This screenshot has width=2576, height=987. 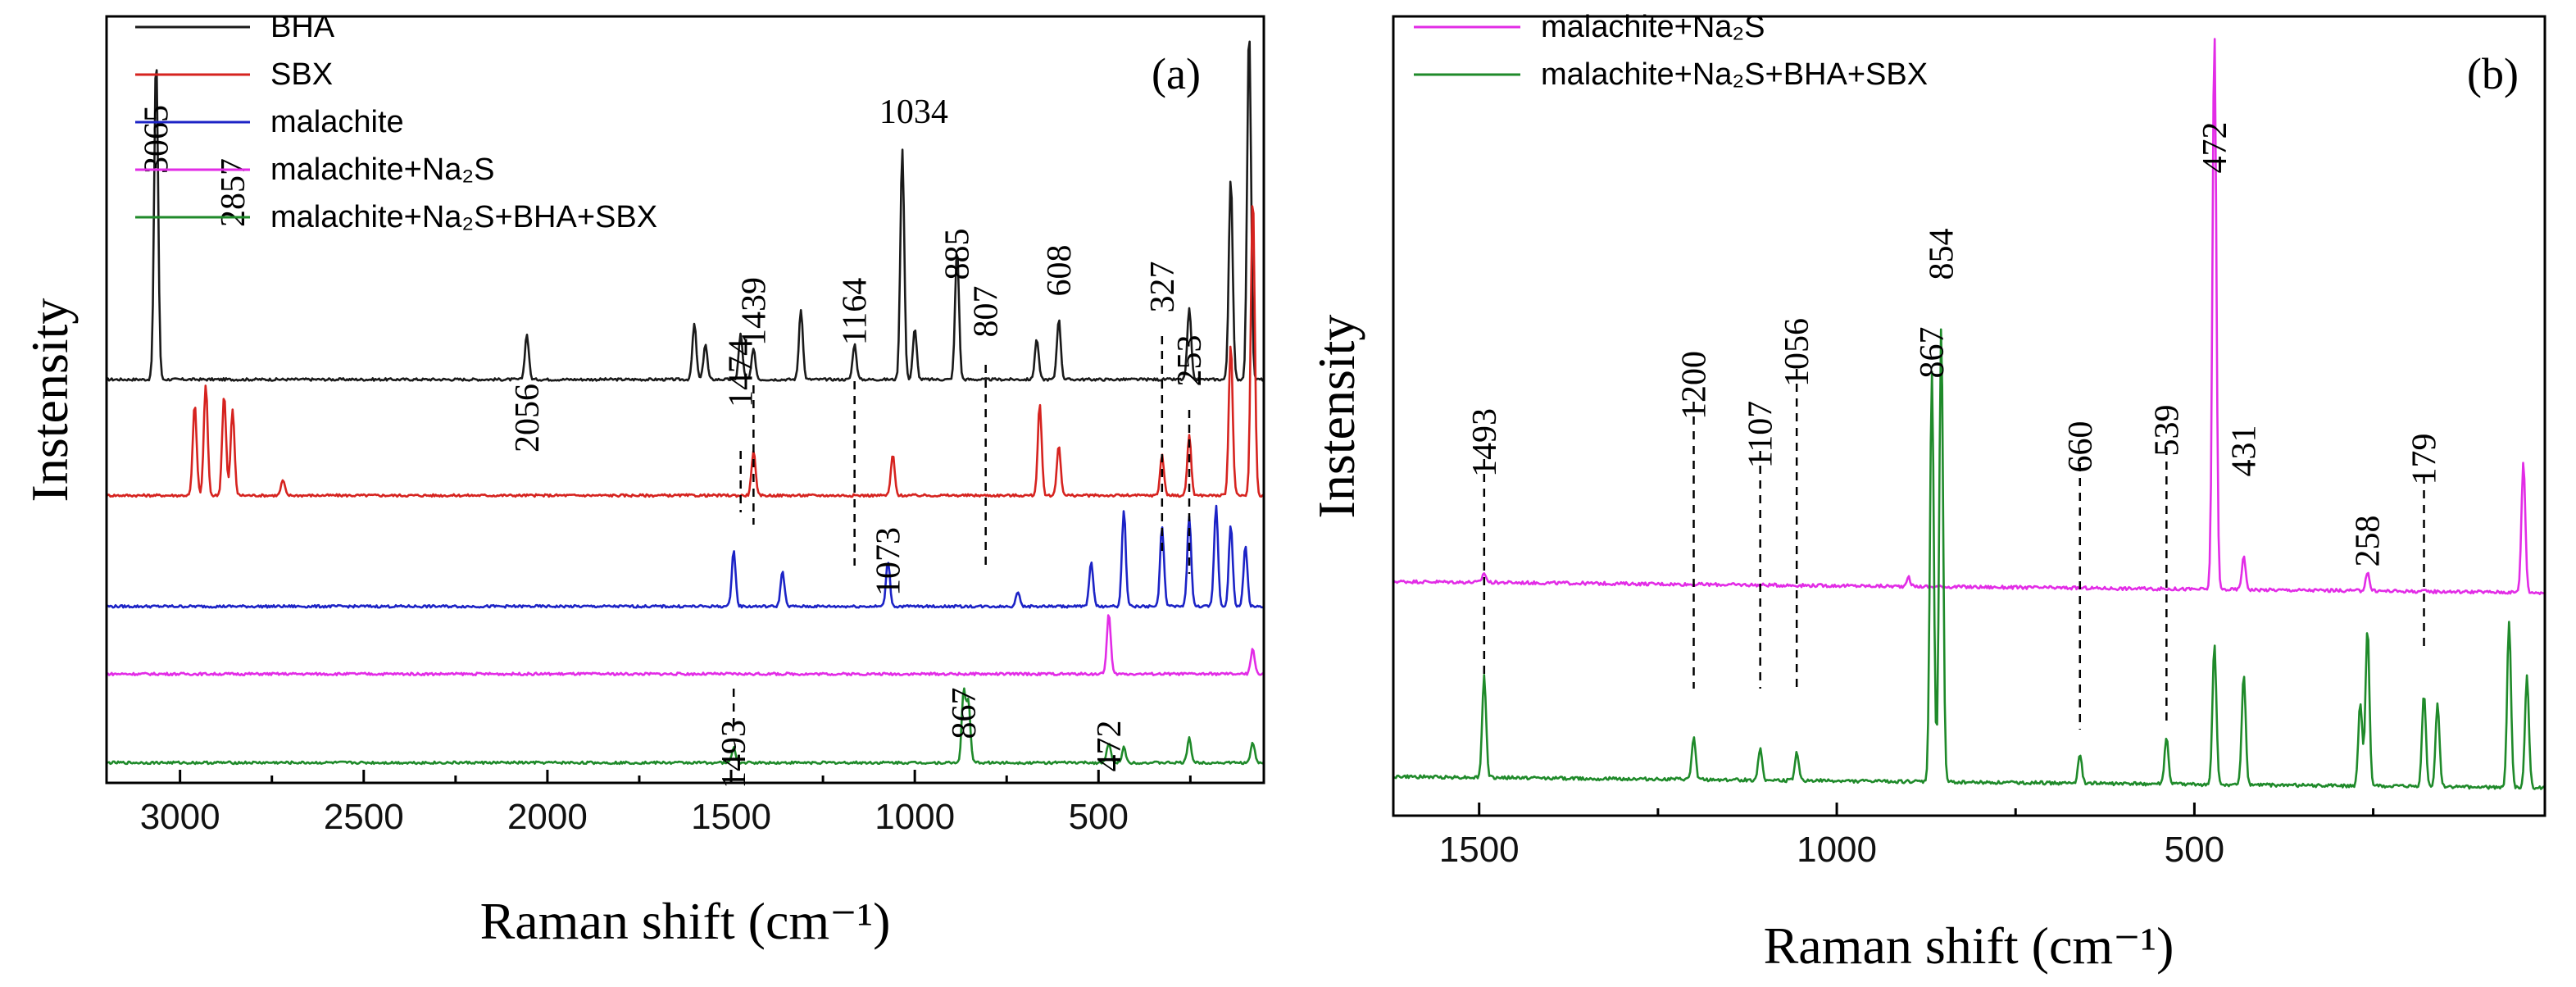 I want to click on panel-a-x-axis-label: Raman shift (cm⁻¹), so click(x=685, y=921).